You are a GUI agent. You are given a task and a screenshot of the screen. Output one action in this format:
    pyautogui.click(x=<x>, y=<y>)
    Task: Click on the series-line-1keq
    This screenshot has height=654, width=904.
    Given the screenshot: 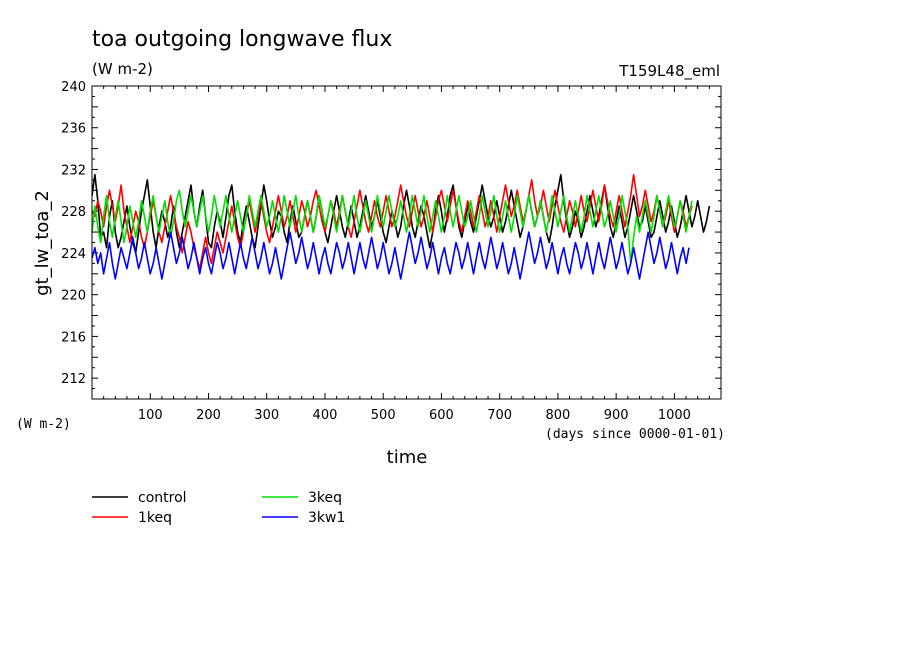 What is the action you would take?
    pyautogui.click(x=392, y=221)
    